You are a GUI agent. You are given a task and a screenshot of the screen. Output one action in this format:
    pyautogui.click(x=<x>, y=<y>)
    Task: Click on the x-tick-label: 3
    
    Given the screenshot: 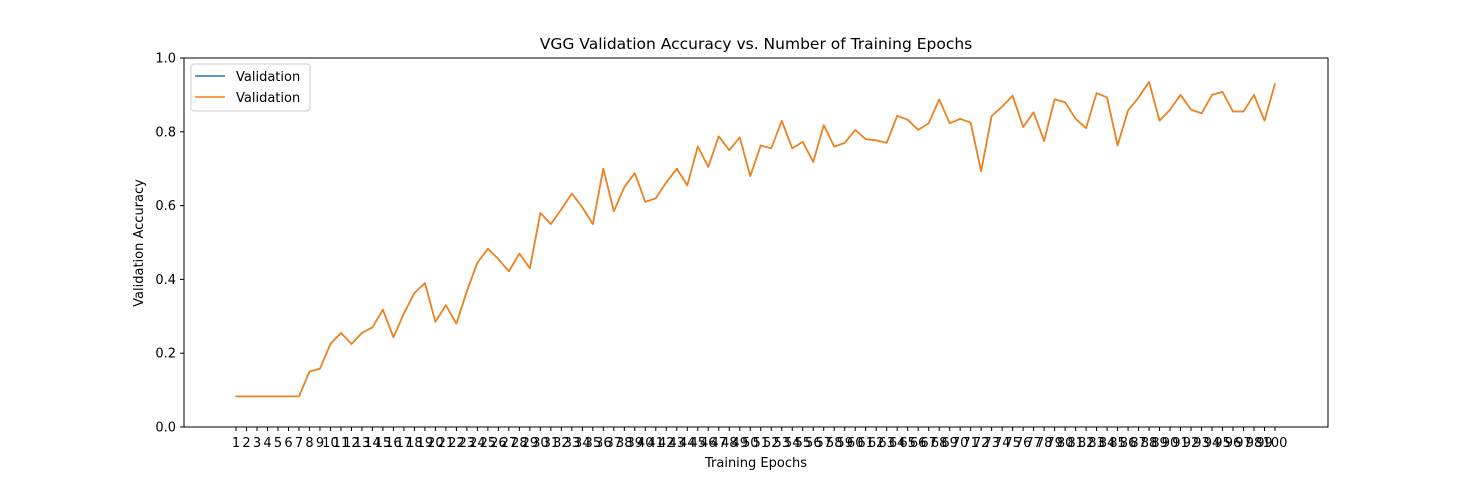 What is the action you would take?
    pyautogui.click(x=257, y=443)
    